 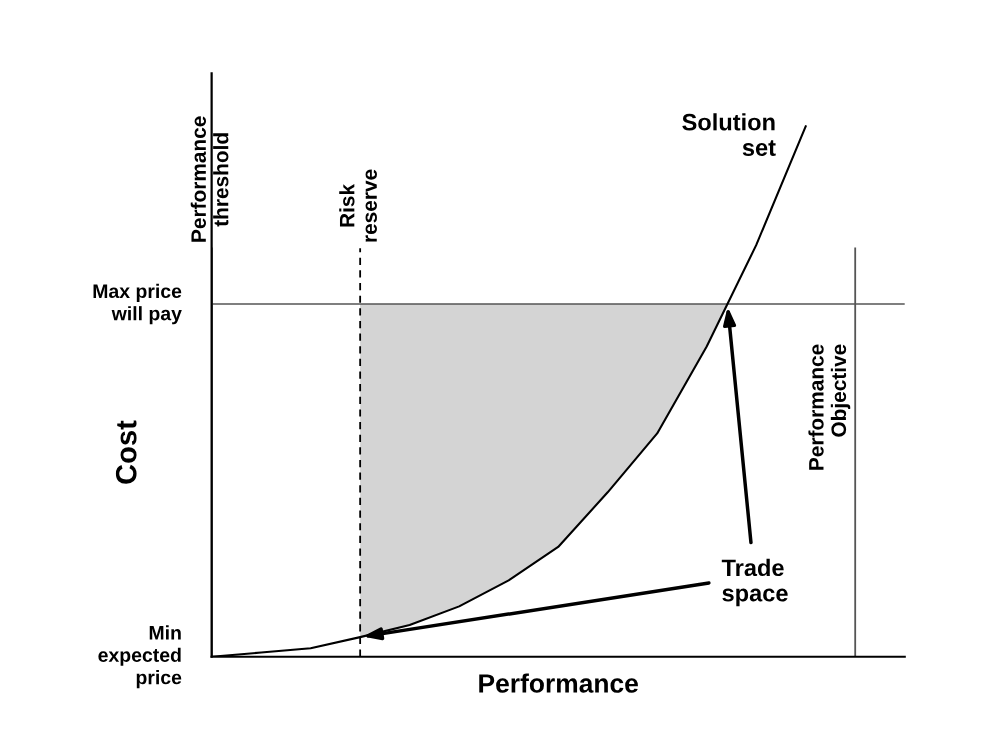 What do you see at coordinates (358, 205) in the screenshot?
I see `annotation: Risk reserve` at bounding box center [358, 205].